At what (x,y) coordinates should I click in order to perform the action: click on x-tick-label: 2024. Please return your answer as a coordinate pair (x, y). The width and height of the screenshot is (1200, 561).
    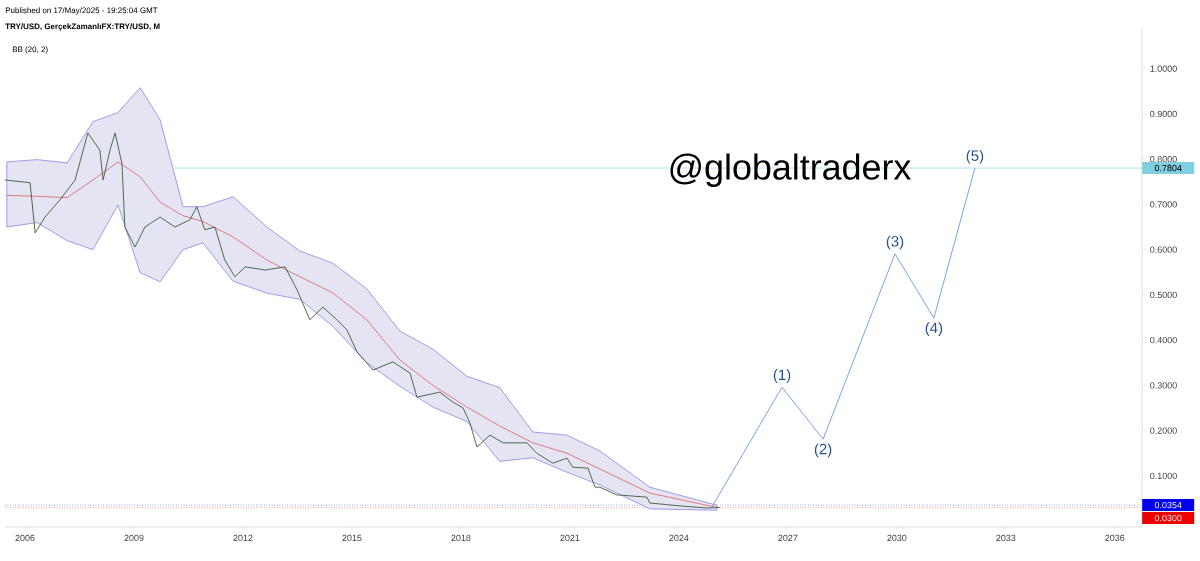
    Looking at the image, I should click on (679, 538).